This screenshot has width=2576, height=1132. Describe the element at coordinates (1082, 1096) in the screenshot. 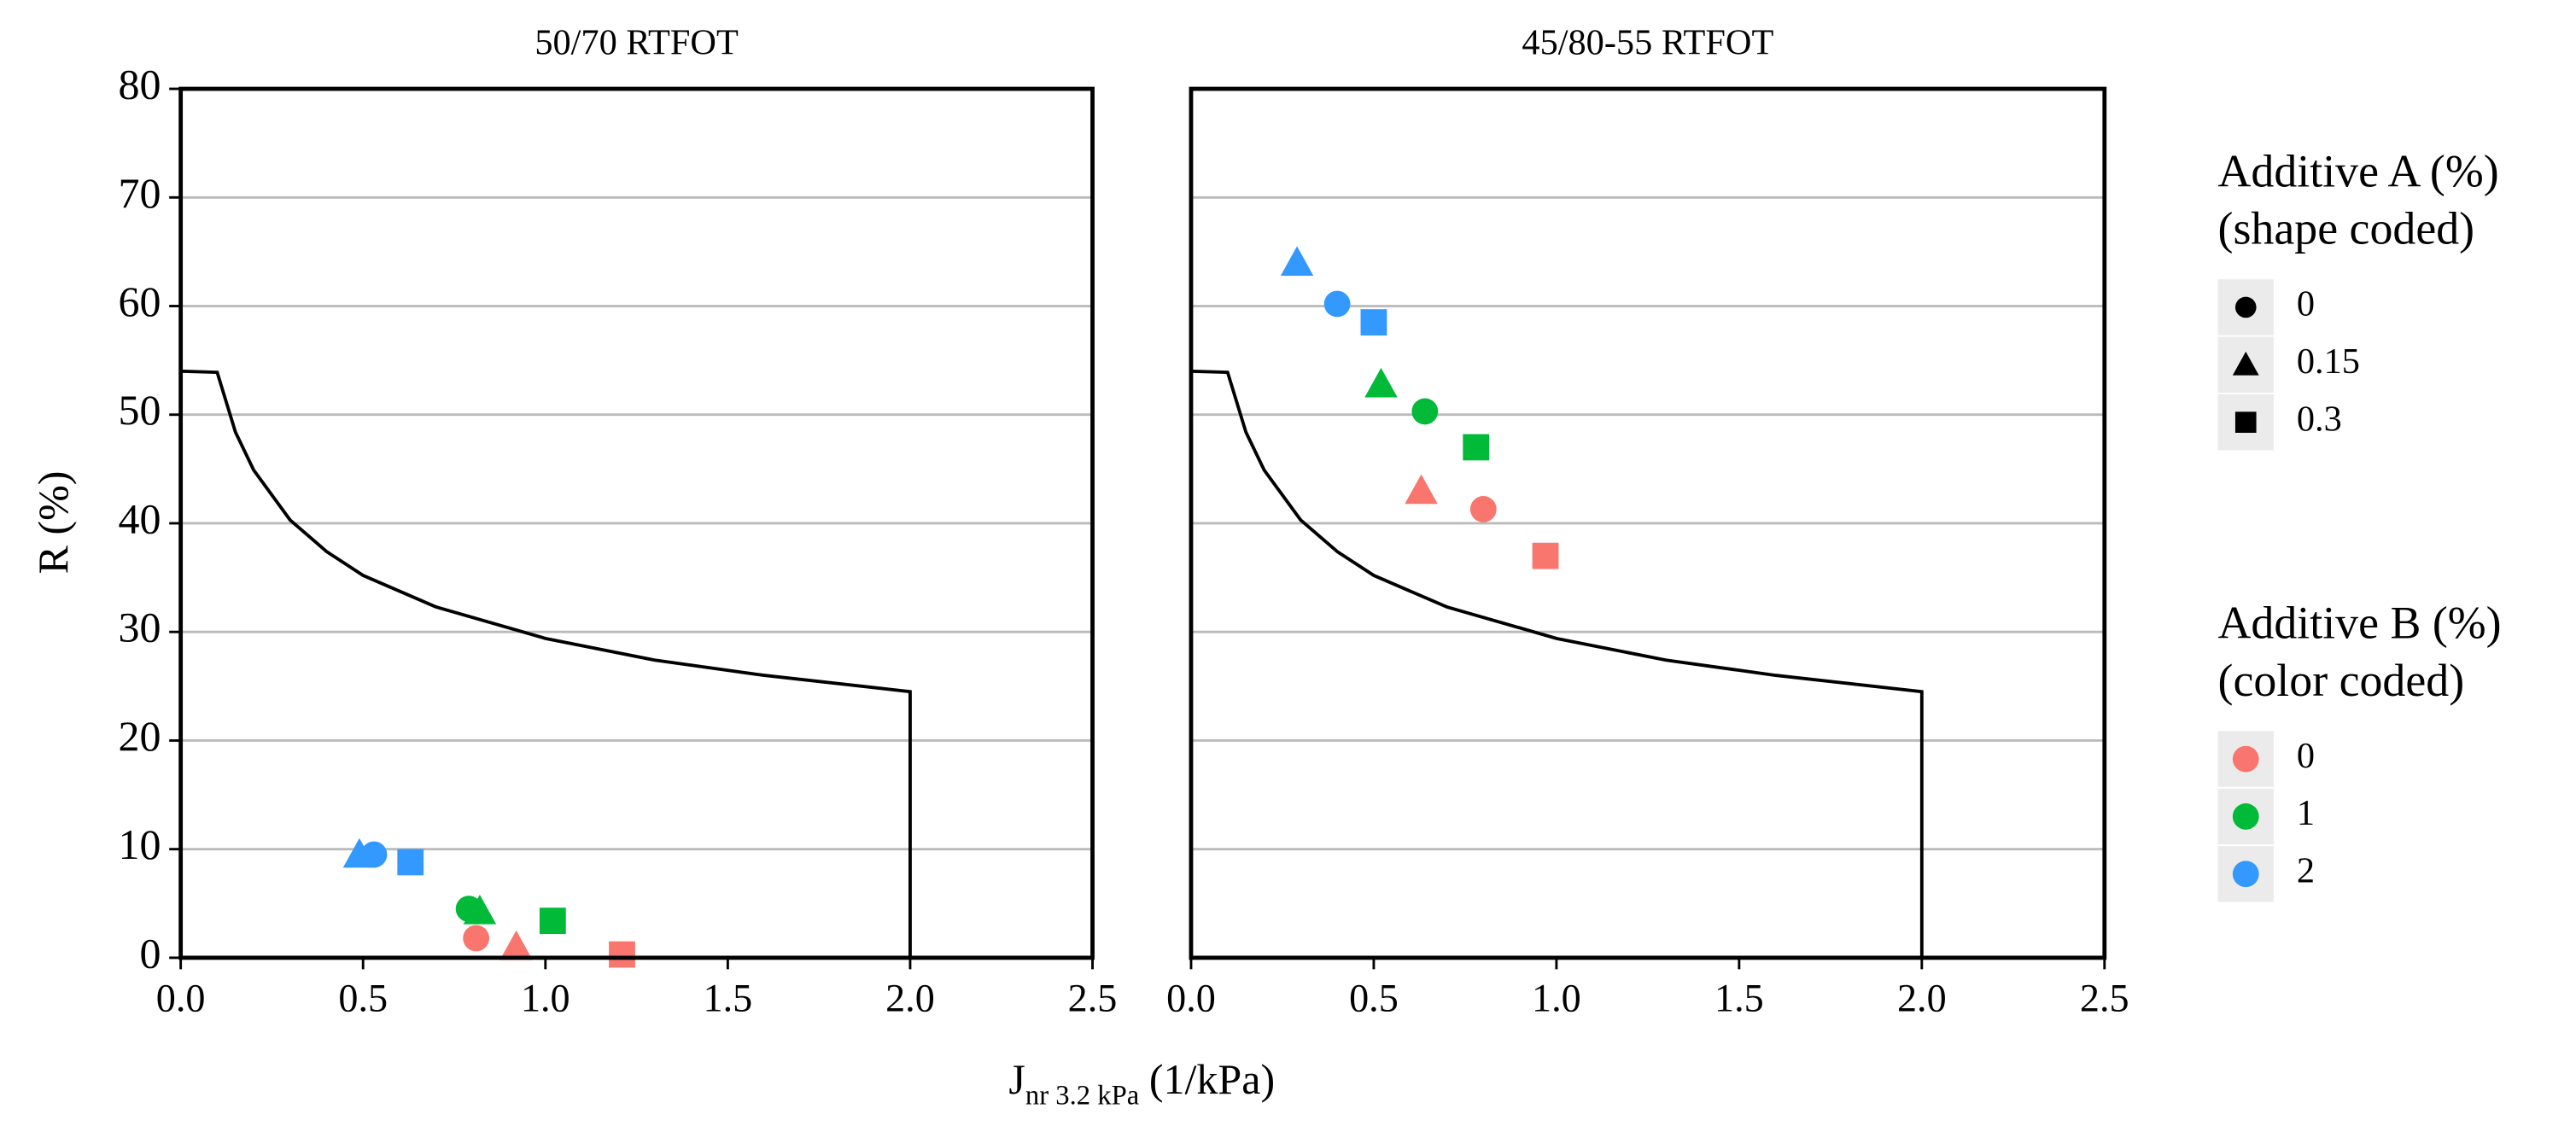

I see `x-label-sub: nr 3.2 kPa` at that location.